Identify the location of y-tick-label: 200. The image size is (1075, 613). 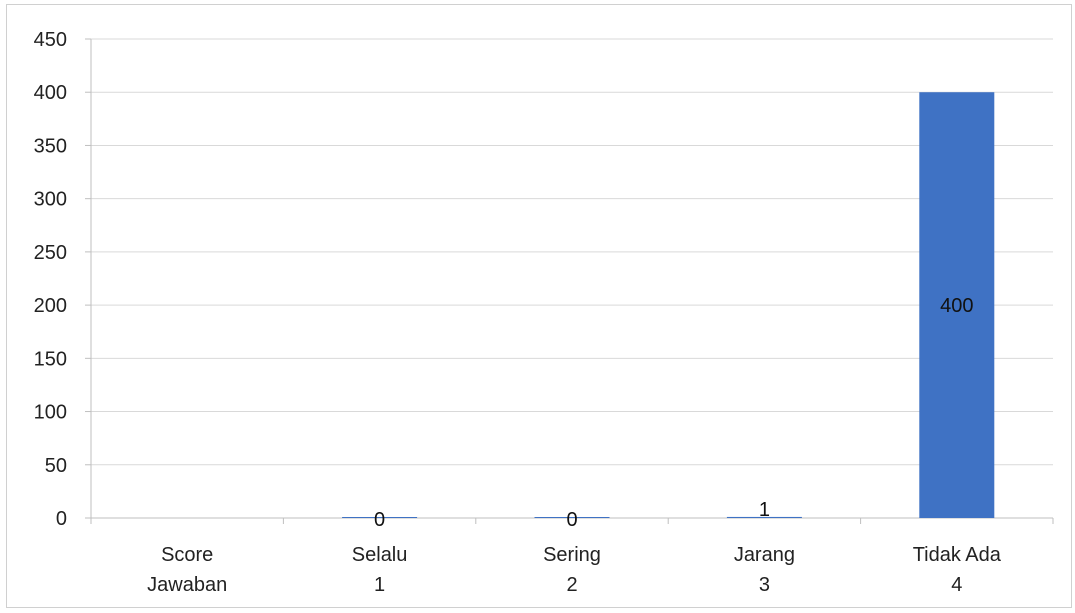
(50, 306).